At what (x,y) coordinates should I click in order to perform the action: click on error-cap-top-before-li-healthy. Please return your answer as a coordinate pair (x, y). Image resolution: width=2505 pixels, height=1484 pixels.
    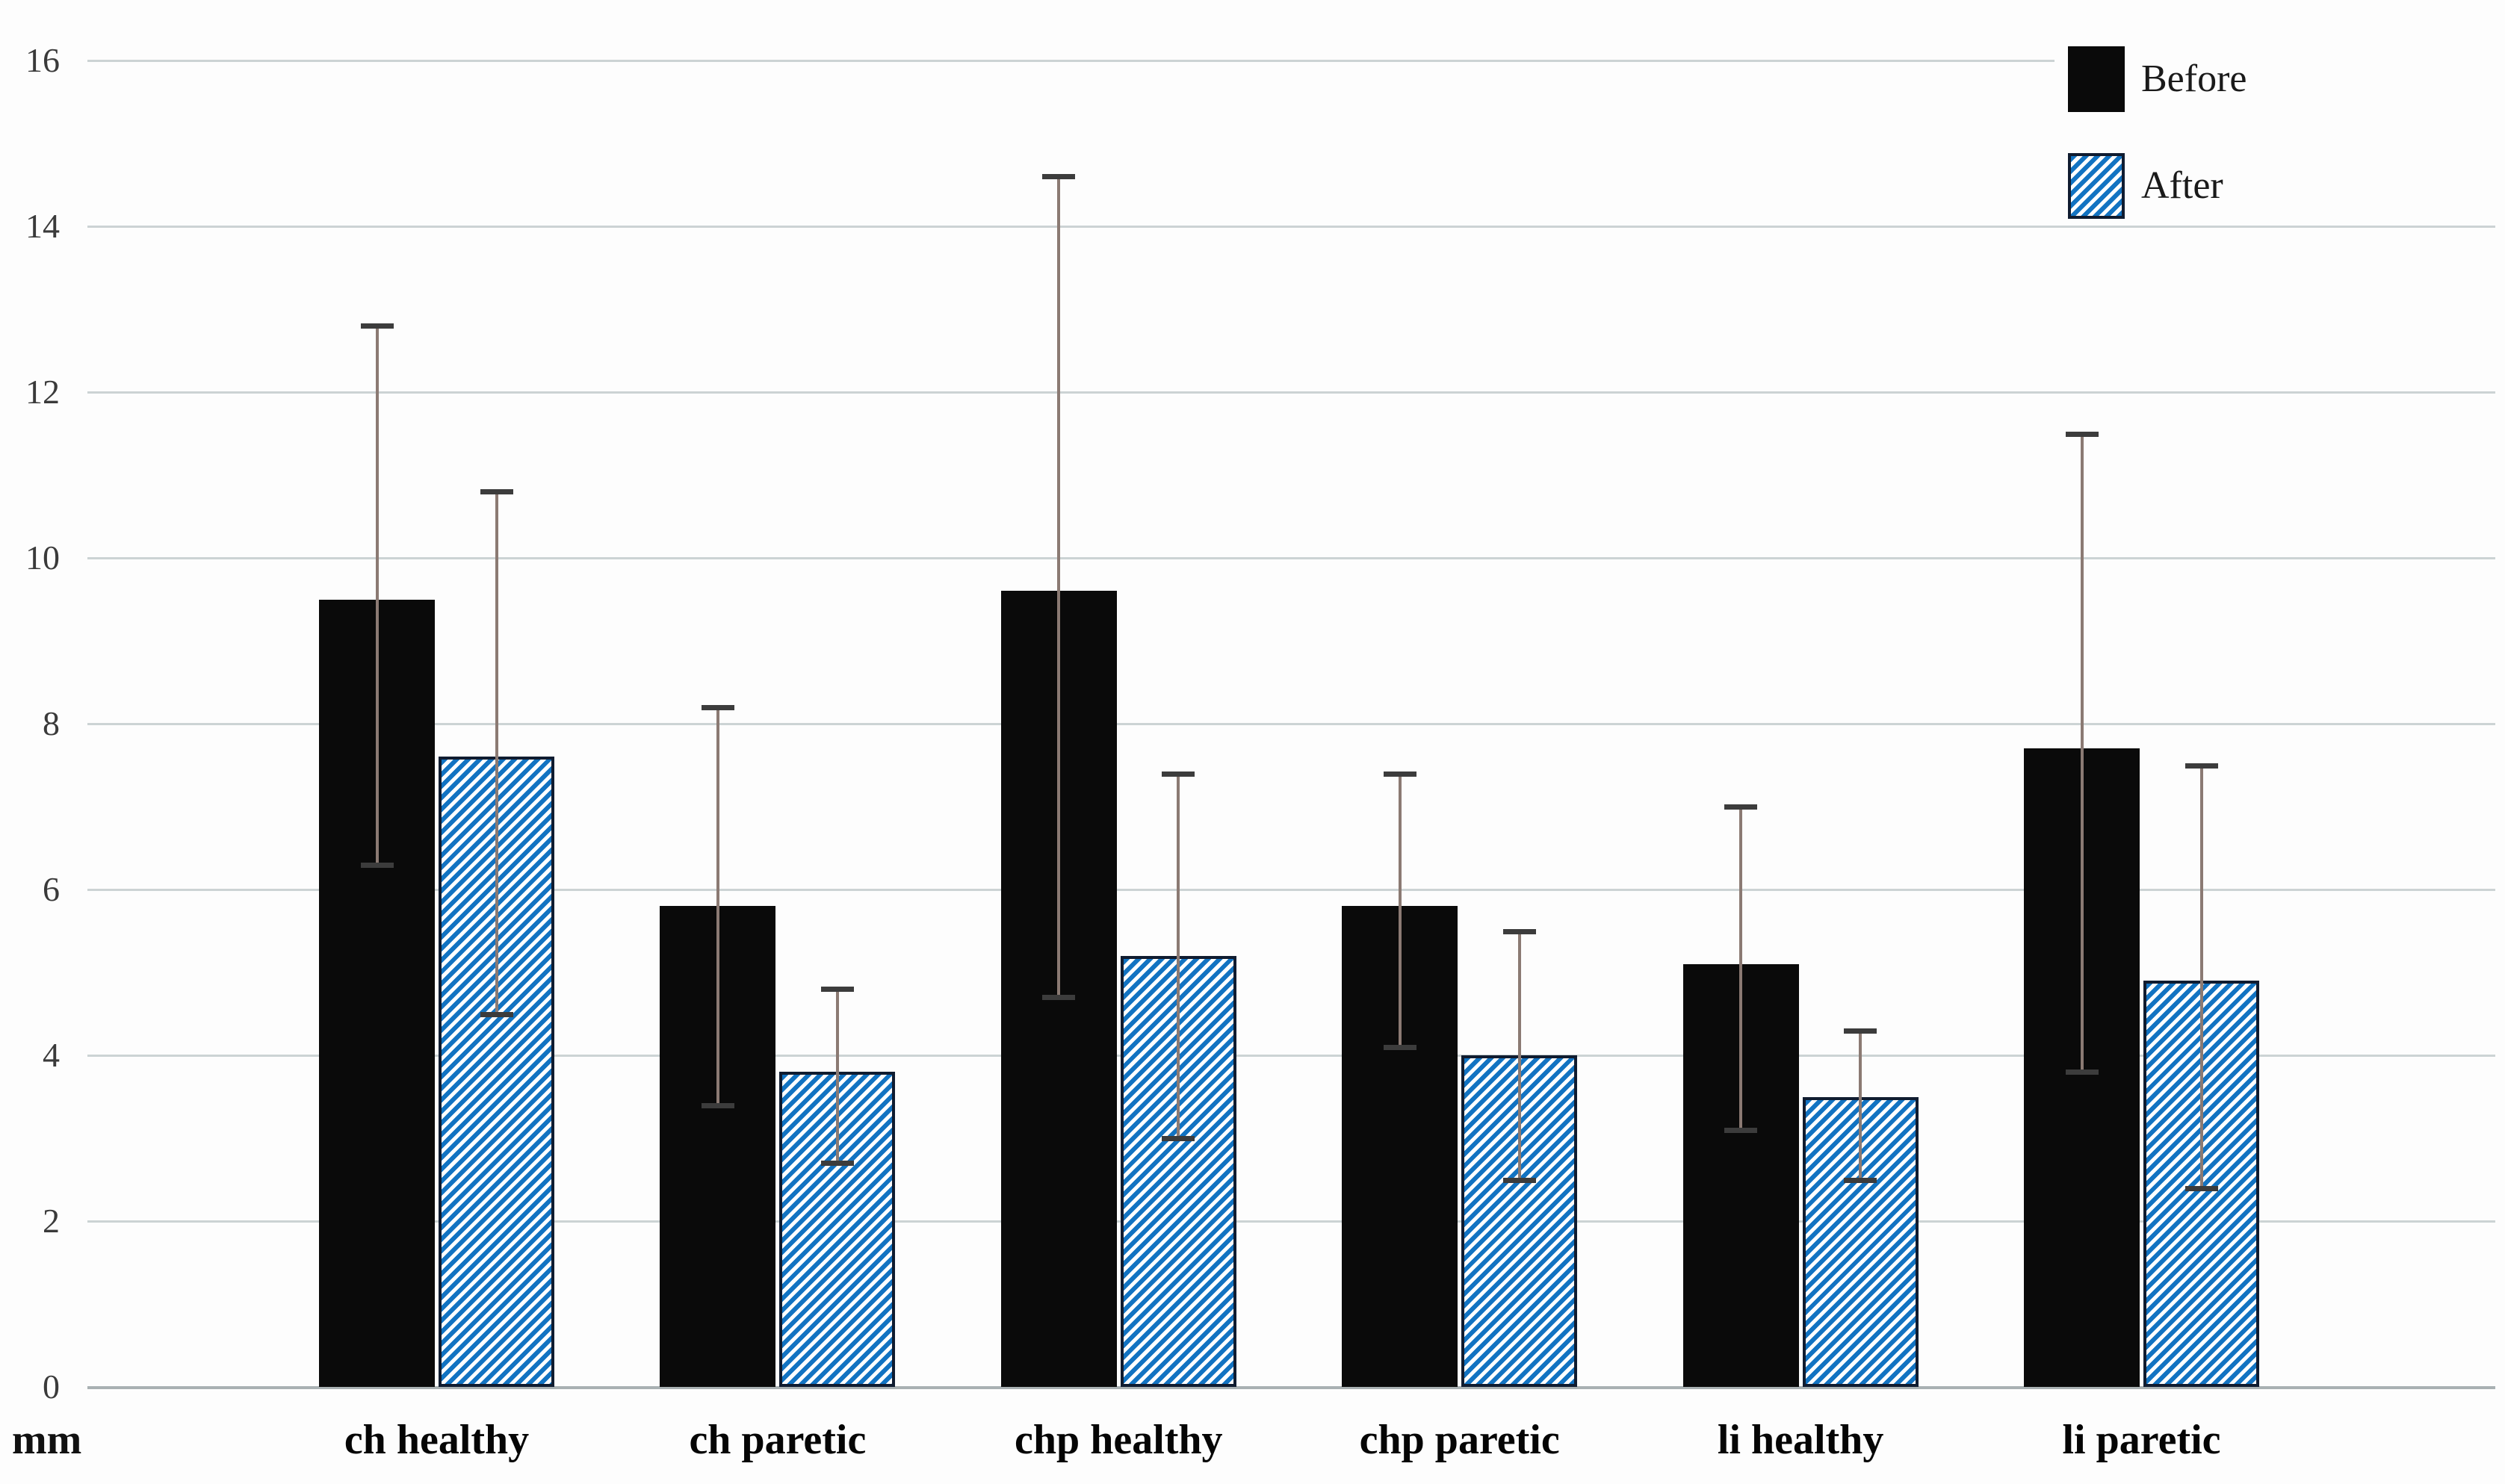
    Looking at the image, I should click on (1741, 807).